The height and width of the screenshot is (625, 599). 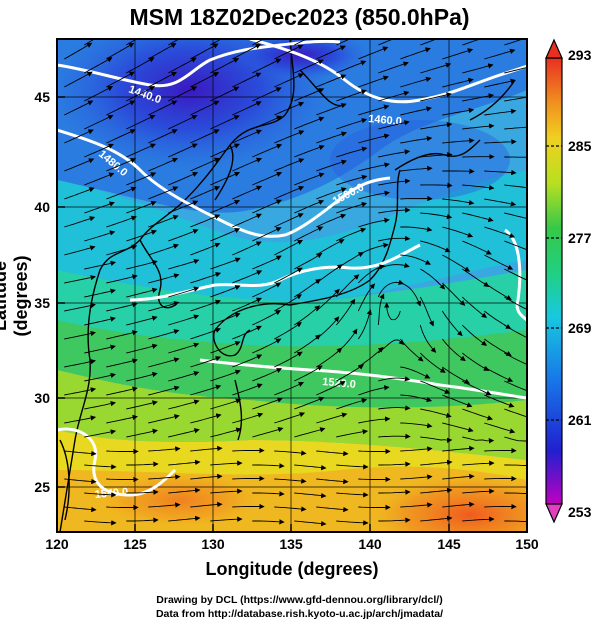 What do you see at coordinates (213, 544) in the screenshot?
I see `x-tick-label: 130` at bounding box center [213, 544].